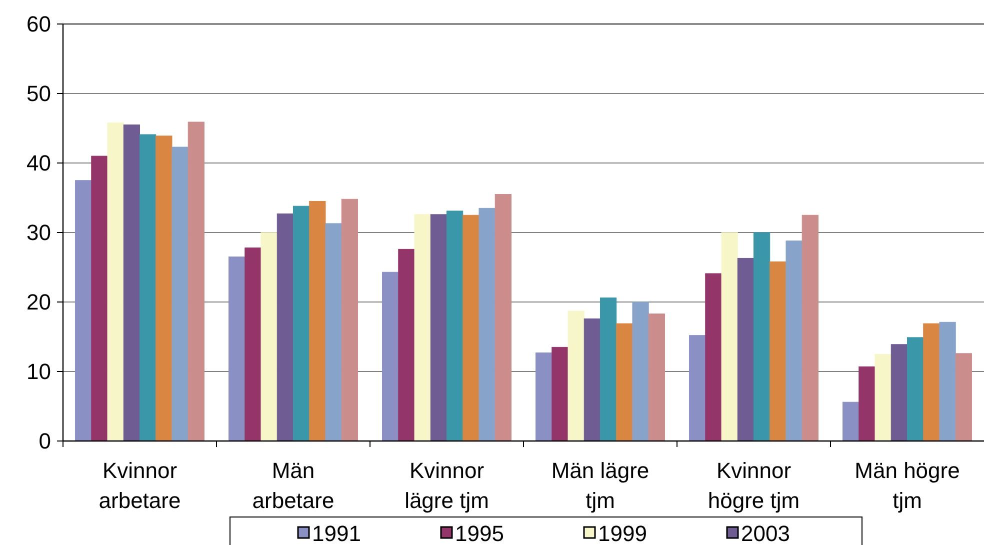 The width and height of the screenshot is (984, 545). What do you see at coordinates (479, 533) in the screenshot?
I see `legend-label: 1995` at bounding box center [479, 533].